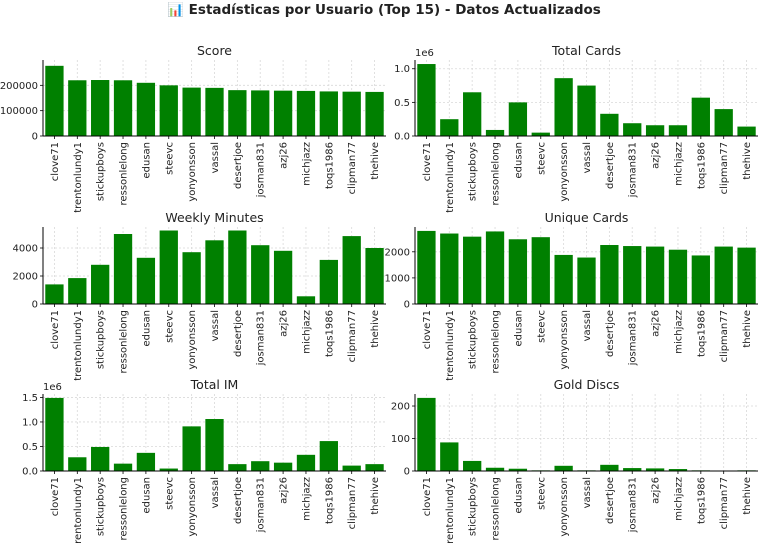 The width and height of the screenshot is (768, 544). What do you see at coordinates (283, 277) in the screenshot?
I see `bar-azj26` at bounding box center [283, 277].